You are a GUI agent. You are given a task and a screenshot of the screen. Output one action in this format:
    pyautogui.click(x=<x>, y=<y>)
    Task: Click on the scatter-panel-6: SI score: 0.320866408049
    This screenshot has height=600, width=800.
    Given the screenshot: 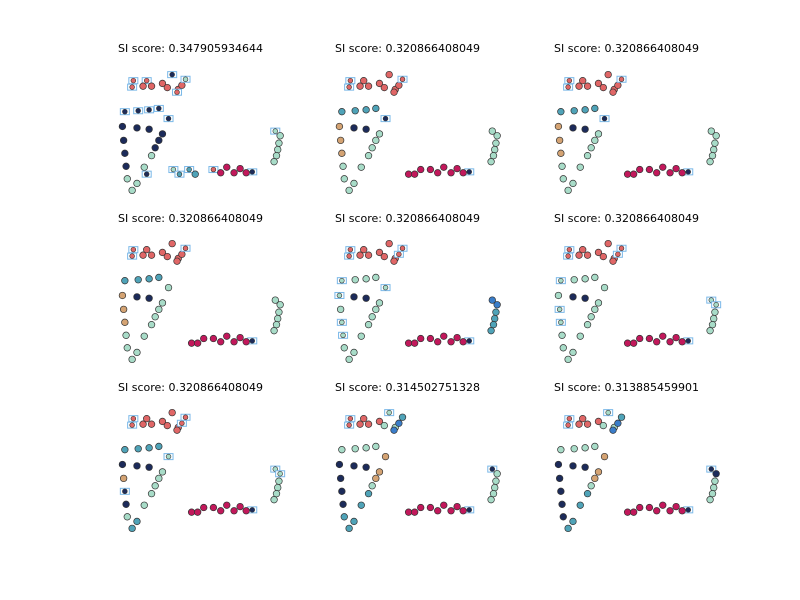 What is the action you would take?
    pyautogui.click(x=638, y=288)
    